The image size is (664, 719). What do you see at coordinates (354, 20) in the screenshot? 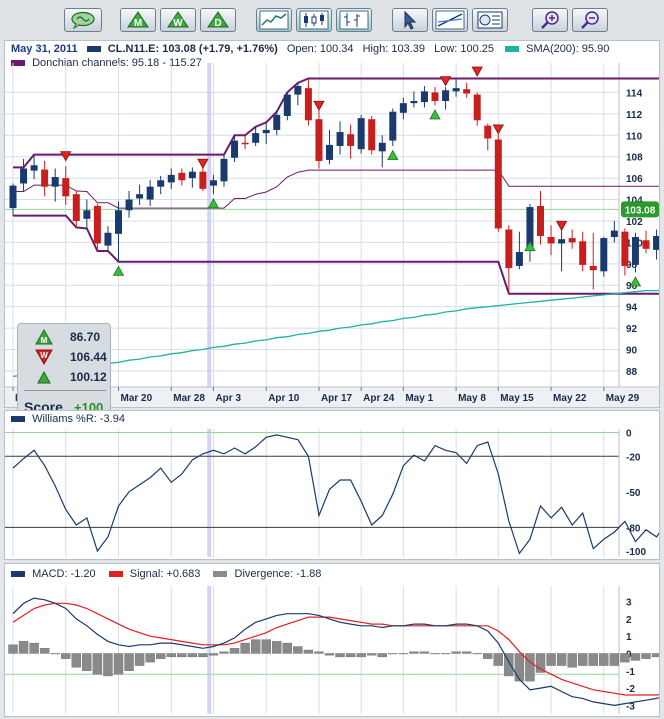
I see `bar-chart-button` at bounding box center [354, 20].